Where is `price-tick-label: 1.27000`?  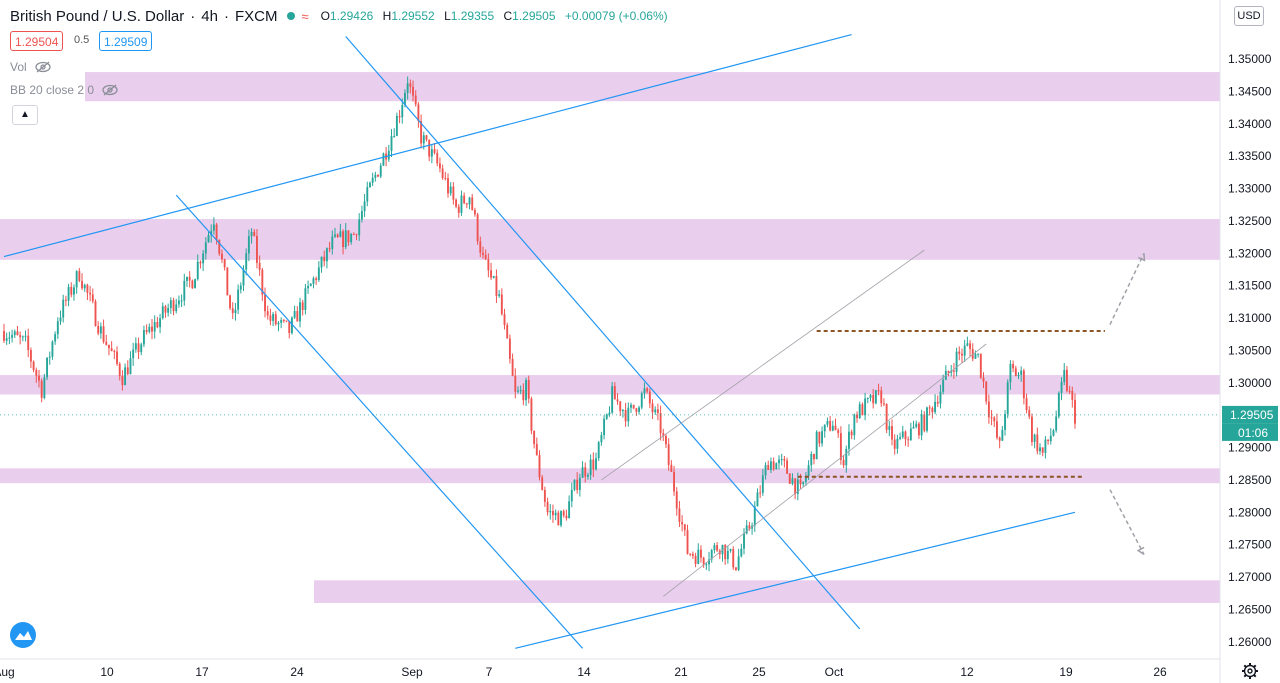
price-tick-label: 1.27000 is located at coordinates (1250, 577).